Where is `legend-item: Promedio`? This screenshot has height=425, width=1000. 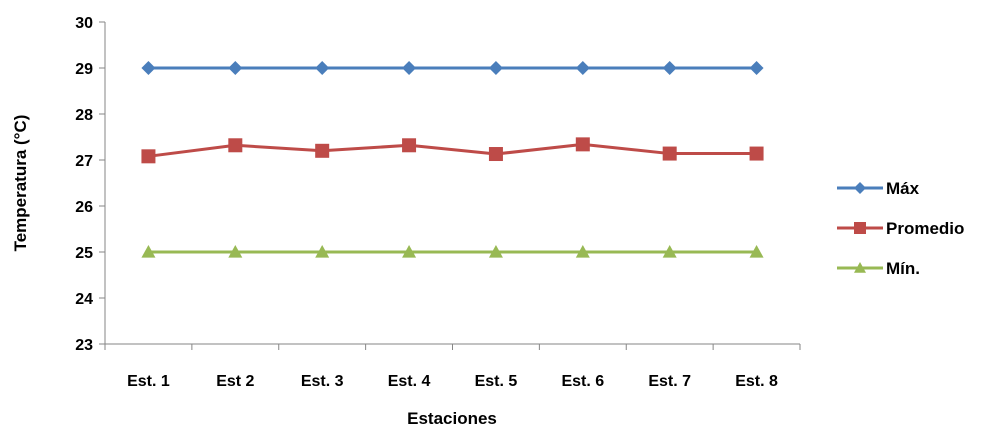
legend-item: Promedio is located at coordinates (900, 228).